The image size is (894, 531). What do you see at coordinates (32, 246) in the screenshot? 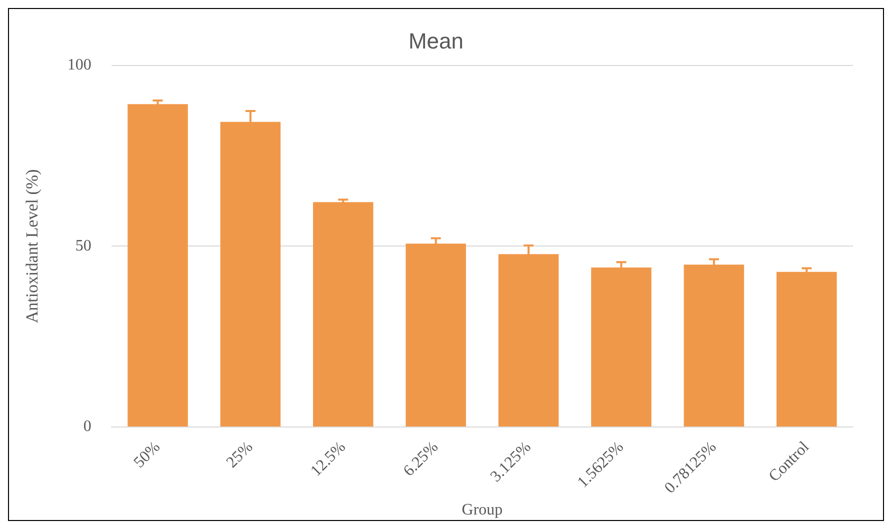
I see `y-axis-title: Antioxidant Level (%)` at bounding box center [32, 246].